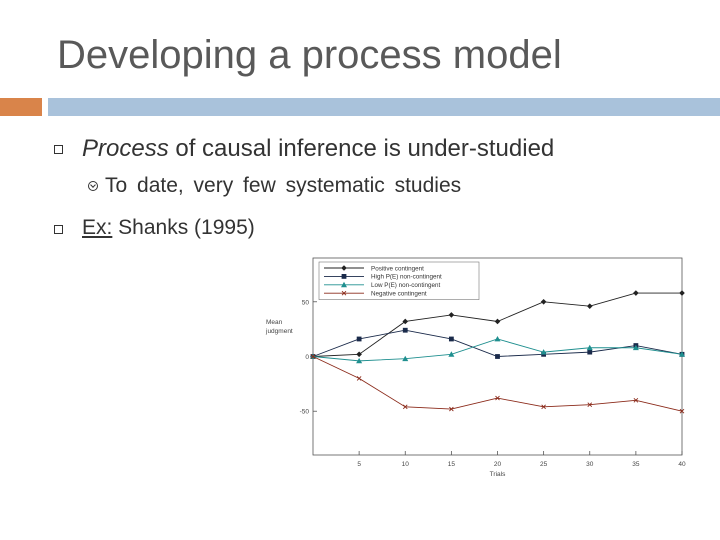 Image resolution: width=720 pixels, height=540 pixels. What do you see at coordinates (359, 464) in the screenshot?
I see `x-tick-label: 5` at bounding box center [359, 464].